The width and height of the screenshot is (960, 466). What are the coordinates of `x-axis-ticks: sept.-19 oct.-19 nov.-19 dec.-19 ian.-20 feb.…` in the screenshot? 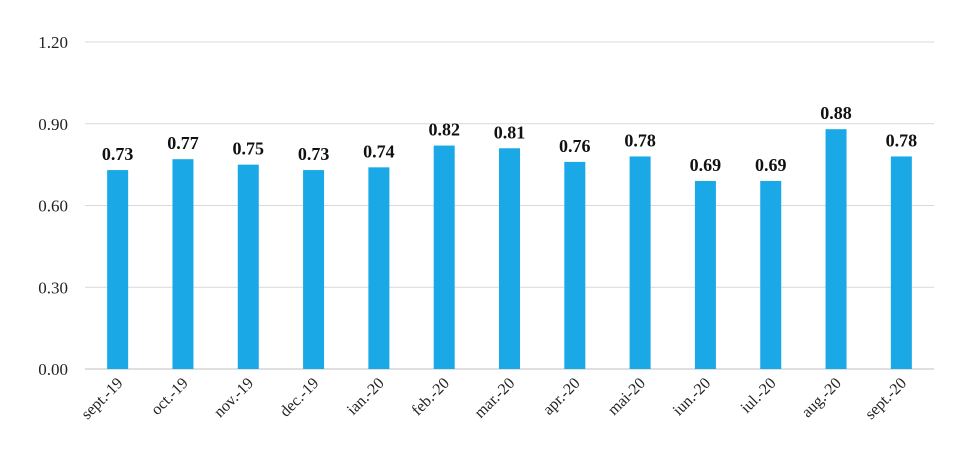 It's located at (494, 399).